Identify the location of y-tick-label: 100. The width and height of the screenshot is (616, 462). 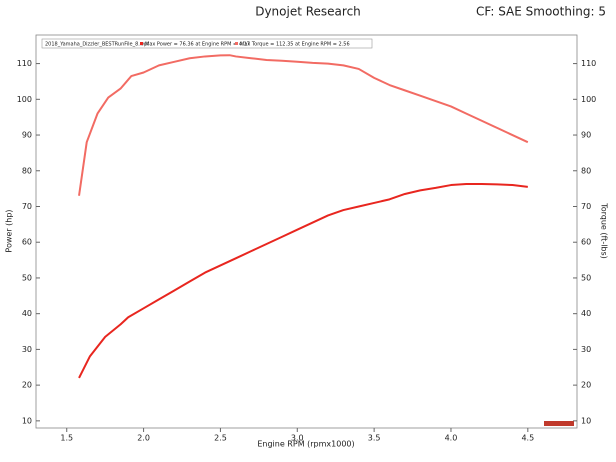
(24, 99).